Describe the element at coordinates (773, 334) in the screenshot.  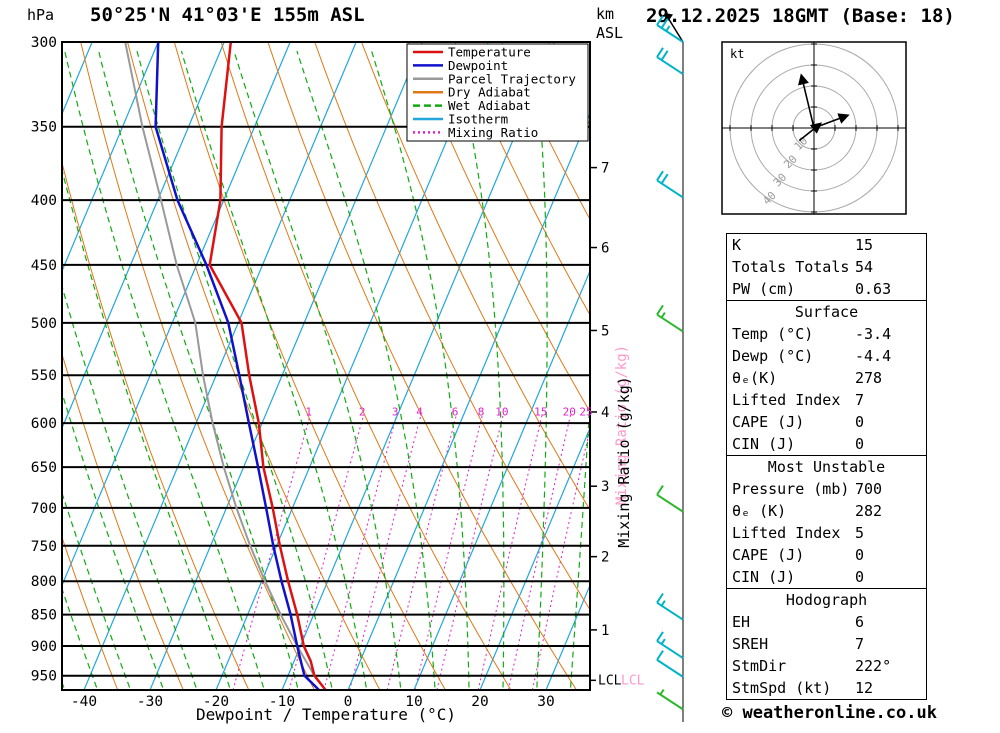
I see `stat-label: Temp (°C)` at that location.